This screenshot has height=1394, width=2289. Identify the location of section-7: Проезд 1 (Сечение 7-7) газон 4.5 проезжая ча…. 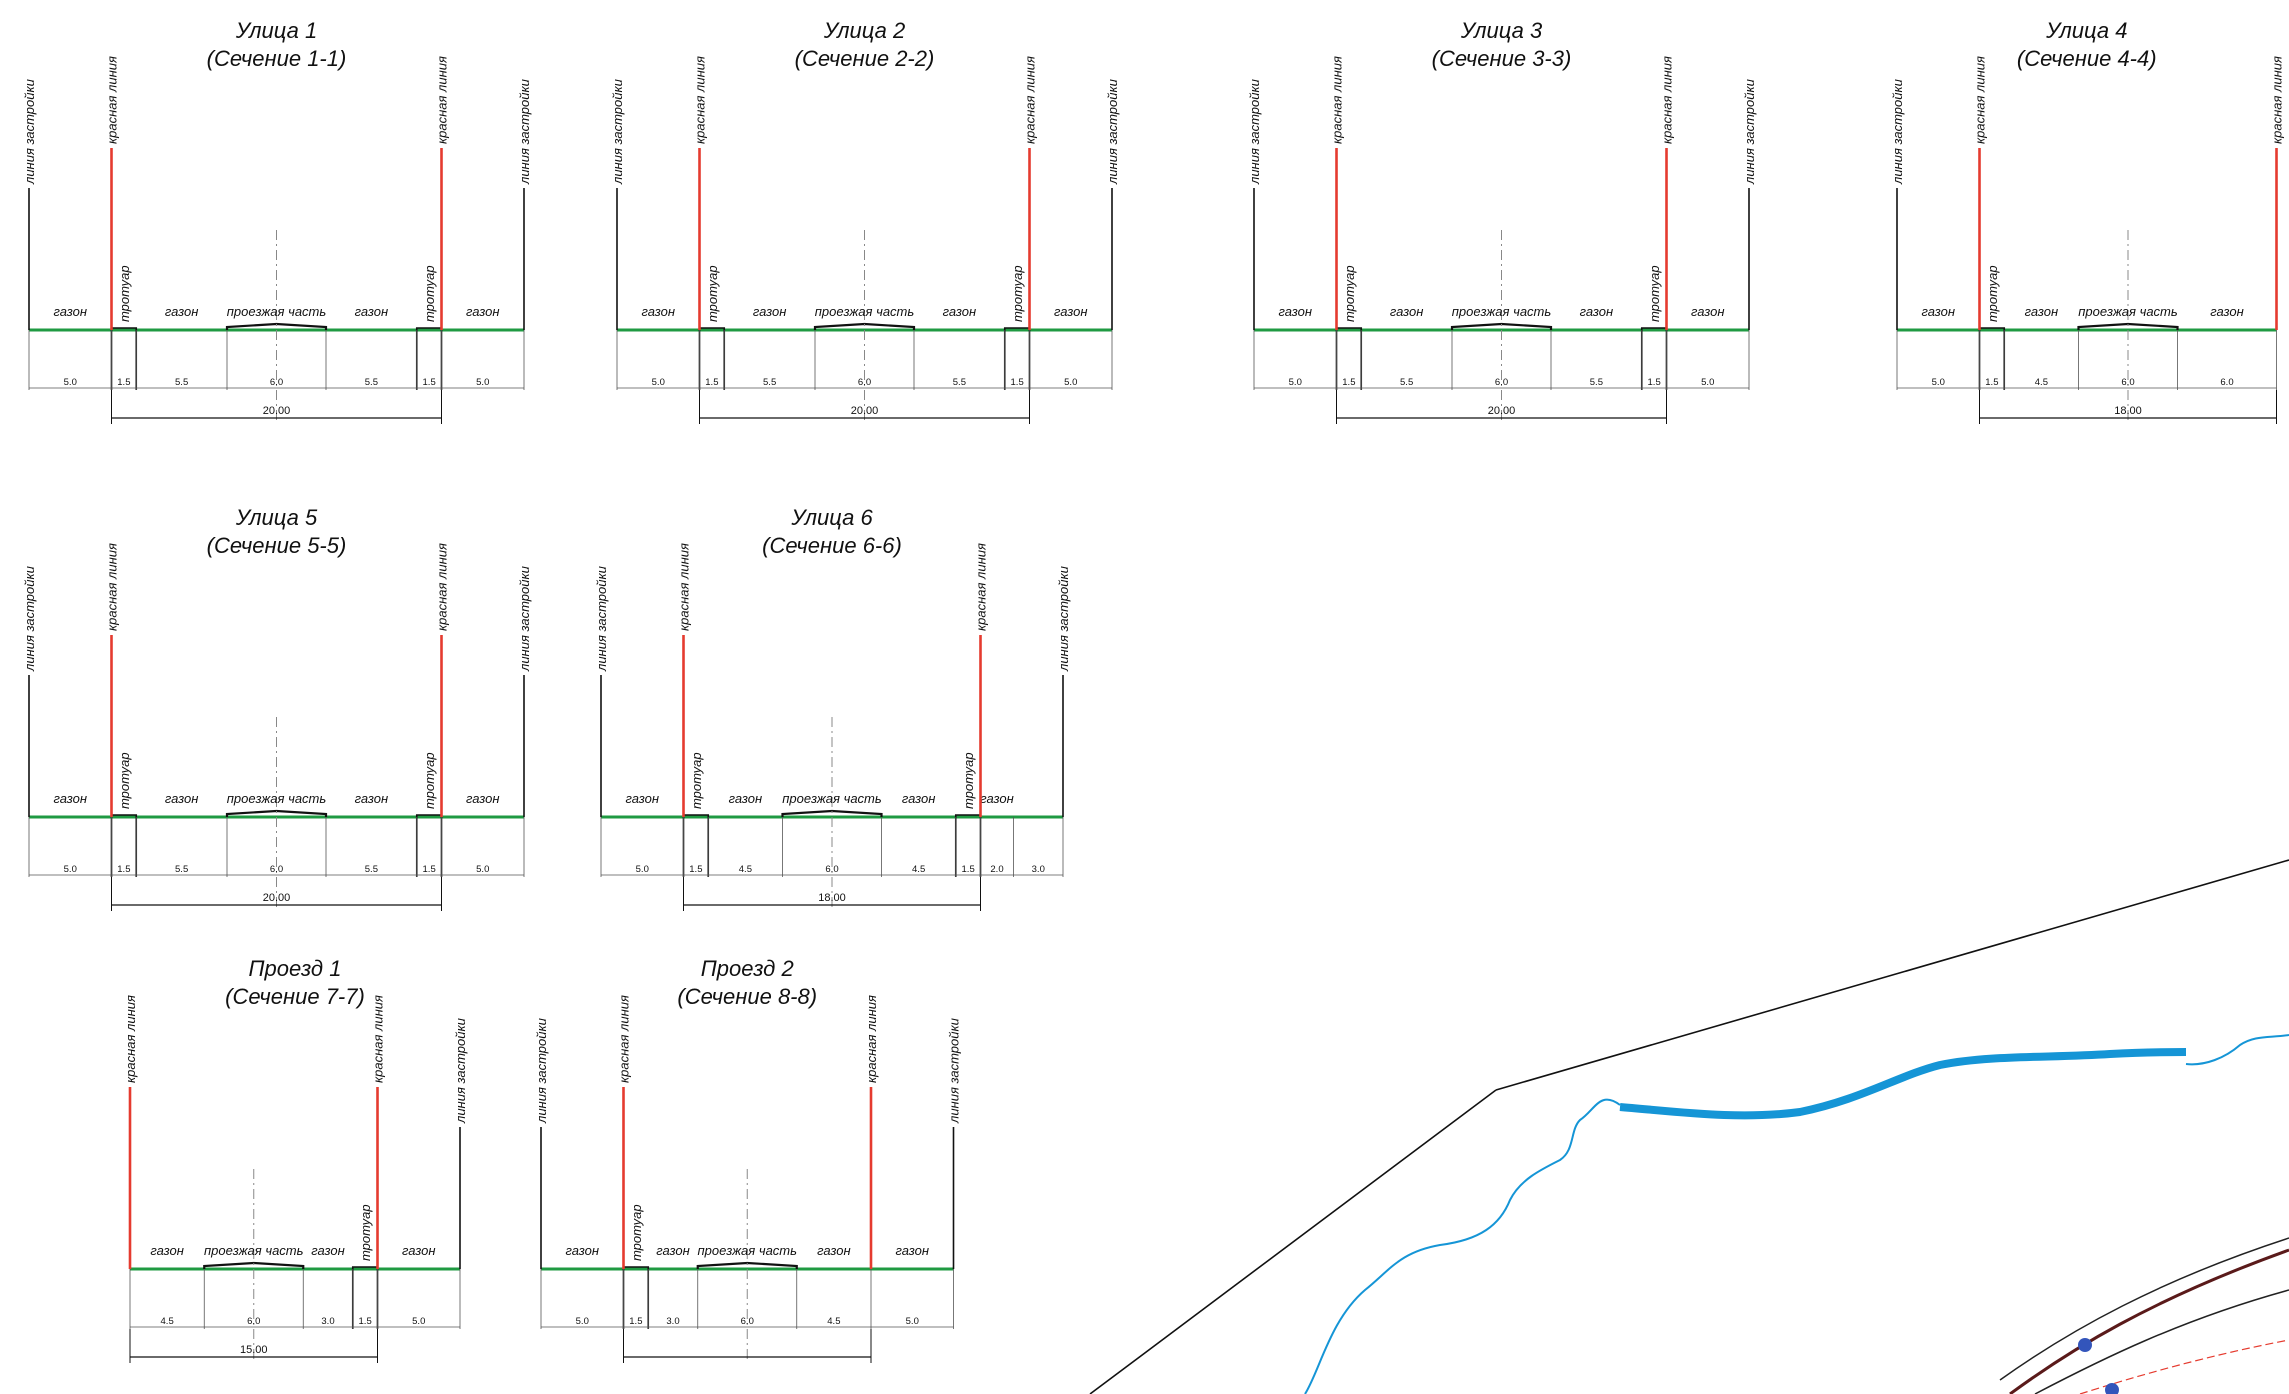
(295, 1159).